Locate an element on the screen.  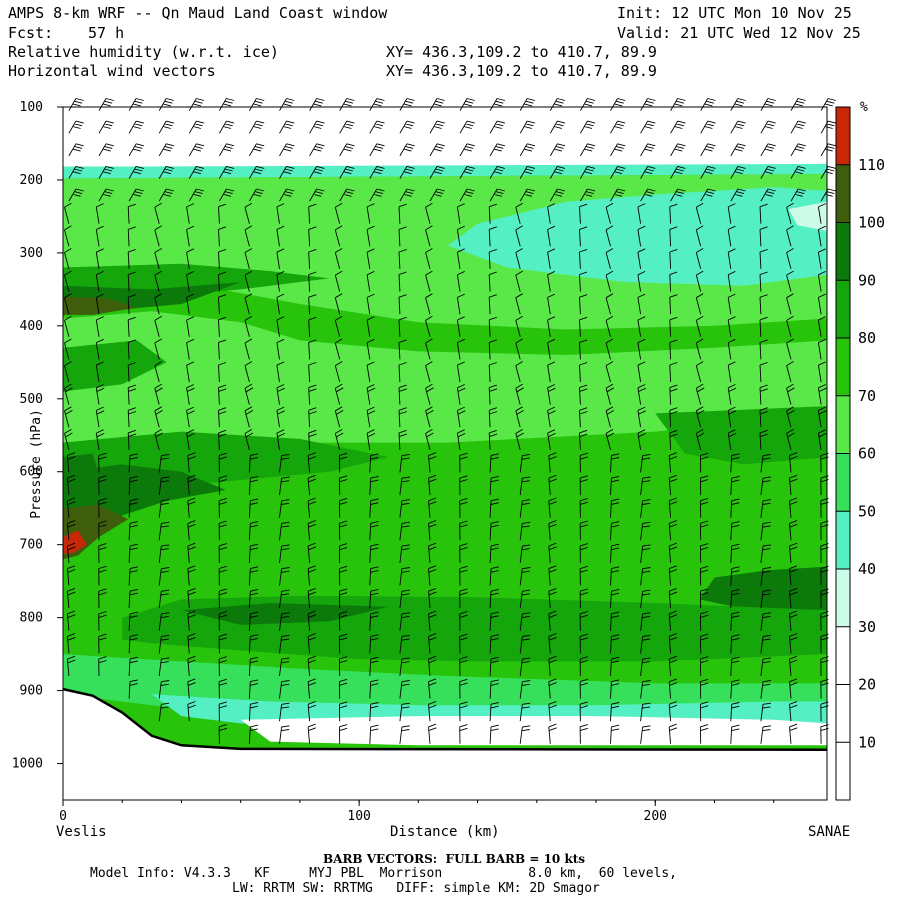
colorbar-label-30: 30 is located at coordinates (867, 627).